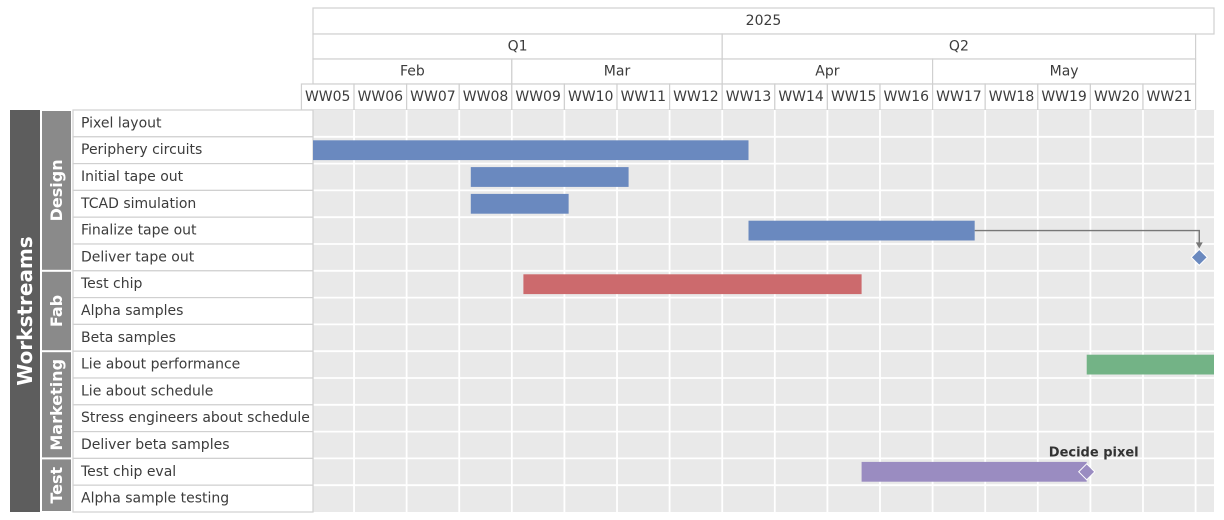  What do you see at coordinates (155, 445) in the screenshot?
I see `row-label: Deliver beta samples` at bounding box center [155, 445].